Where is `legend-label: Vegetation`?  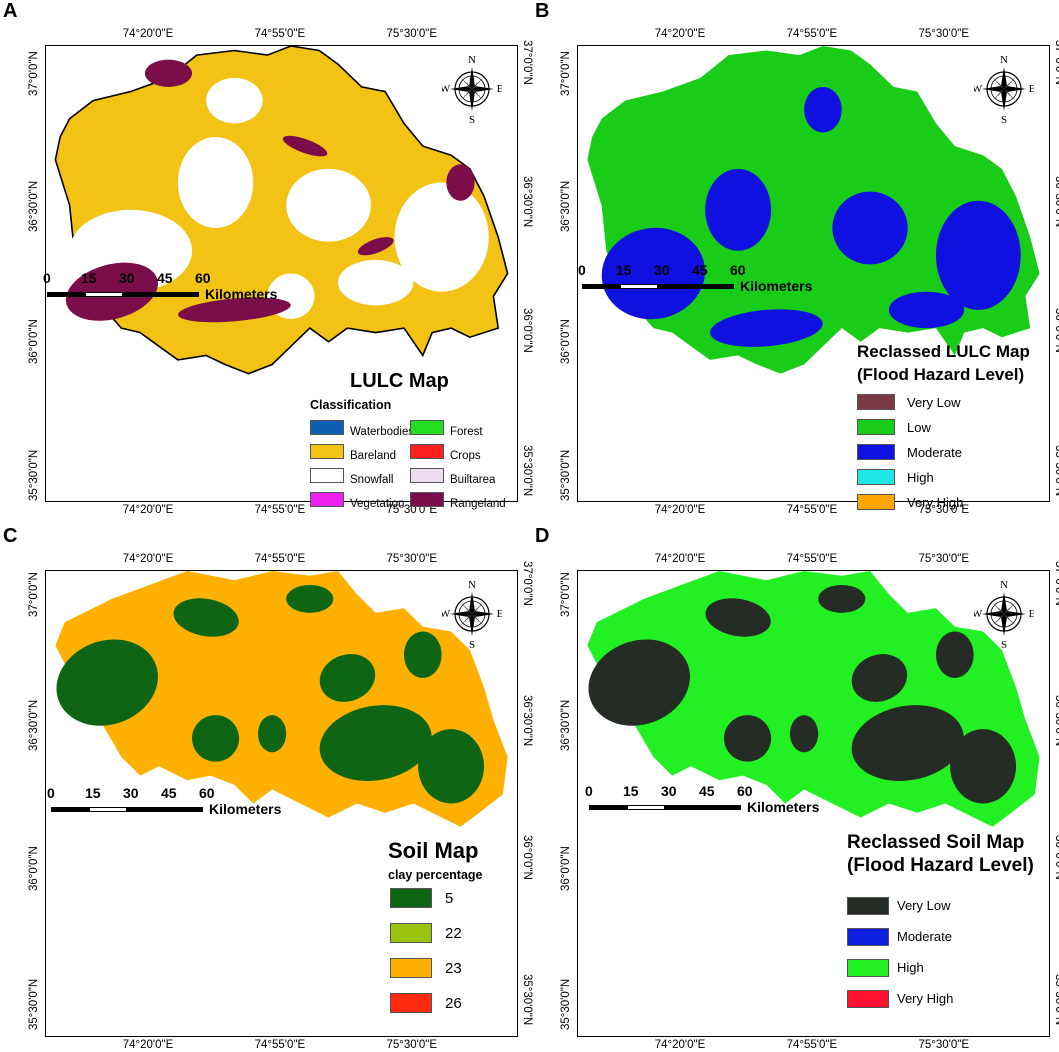 legend-label: Vegetation is located at coordinates (377, 504).